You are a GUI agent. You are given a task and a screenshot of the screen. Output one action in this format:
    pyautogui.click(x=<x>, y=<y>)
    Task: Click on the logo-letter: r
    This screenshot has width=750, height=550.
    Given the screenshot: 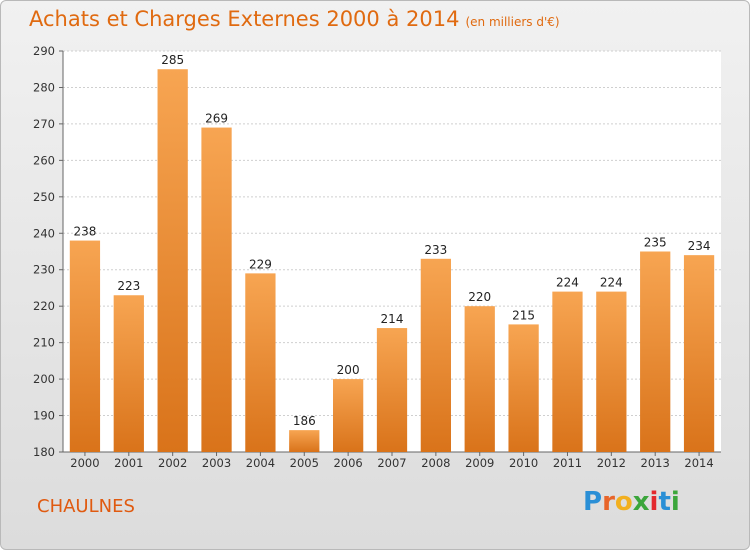 What is the action you would take?
    pyautogui.click(x=608, y=502)
    